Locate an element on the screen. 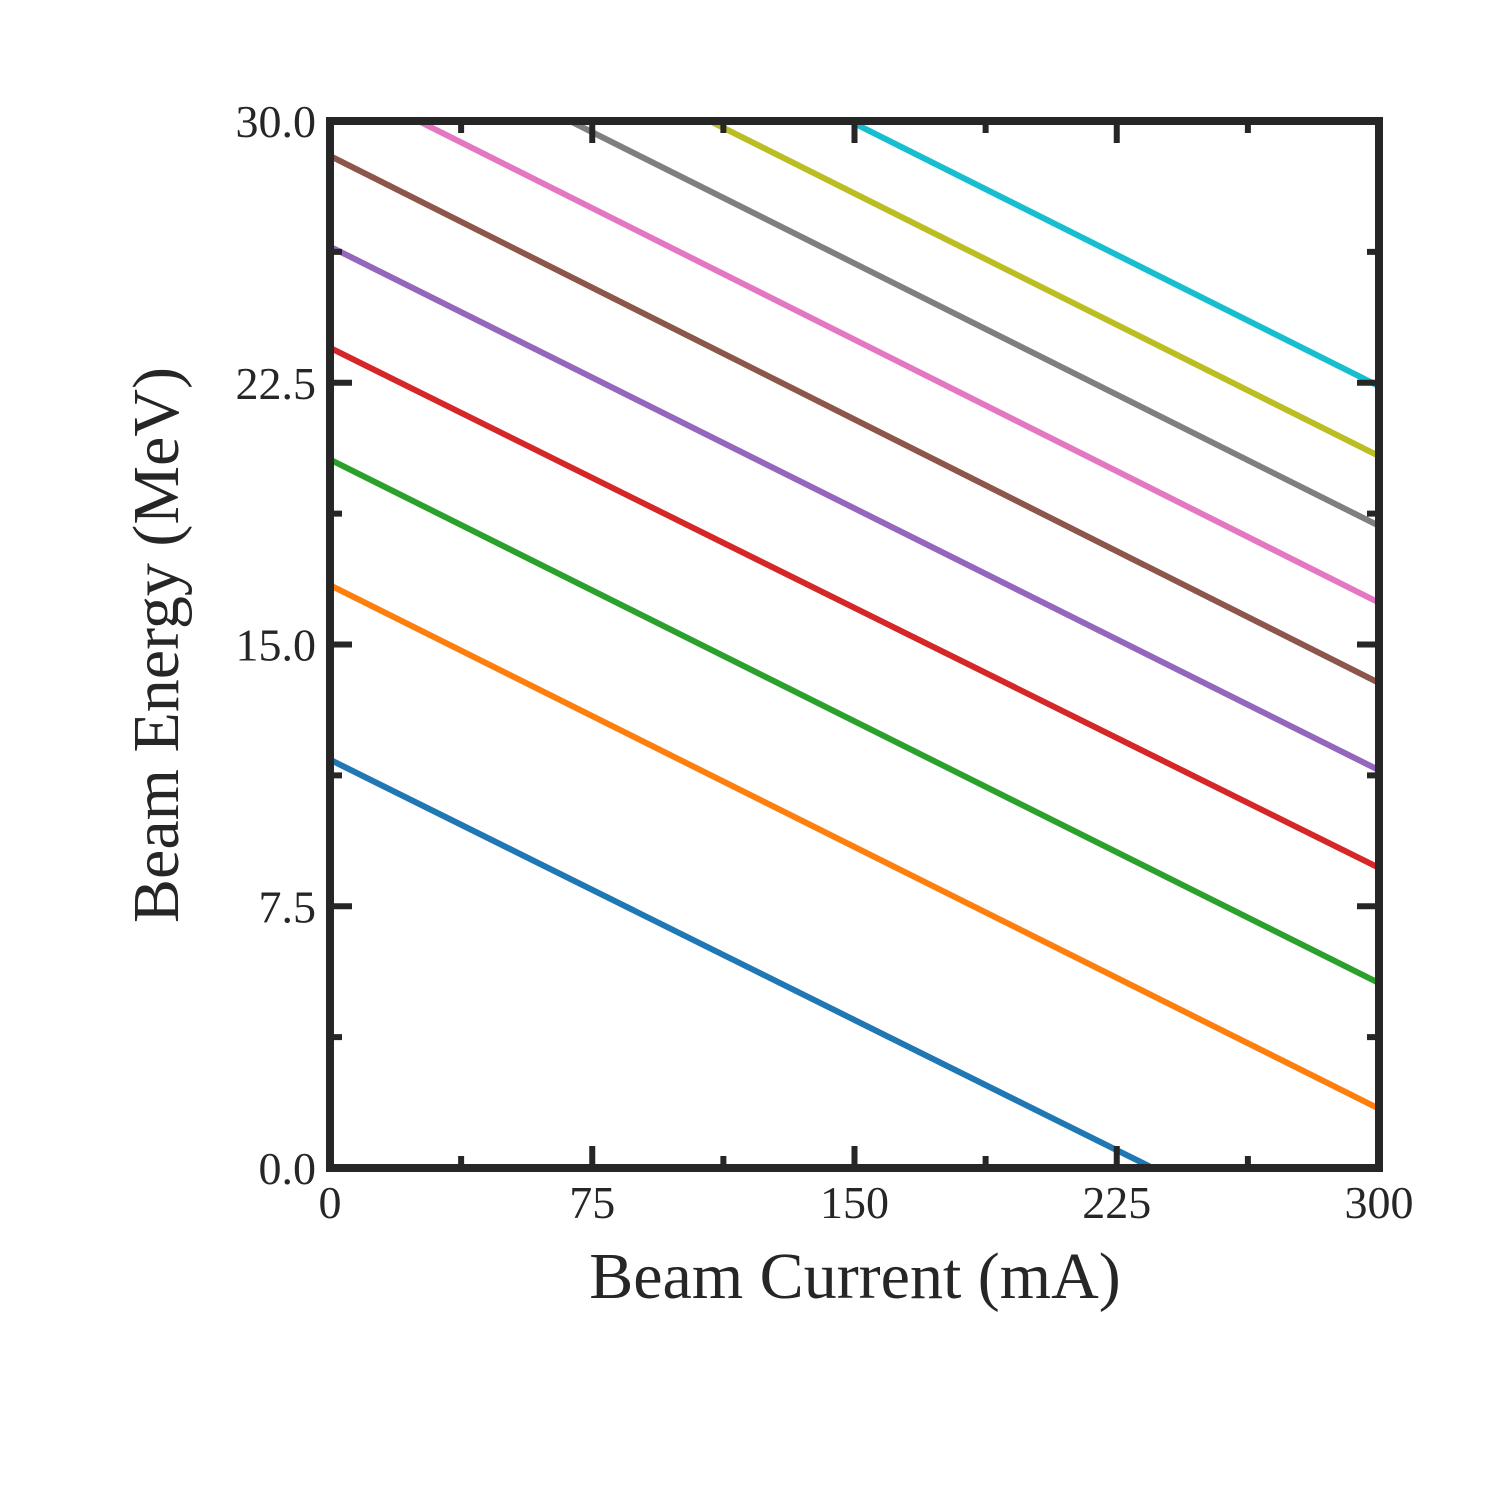 Image resolution: width=1500 pixels, height=1500 pixels. y-tick-label: 0.0 is located at coordinates (288, 1168).